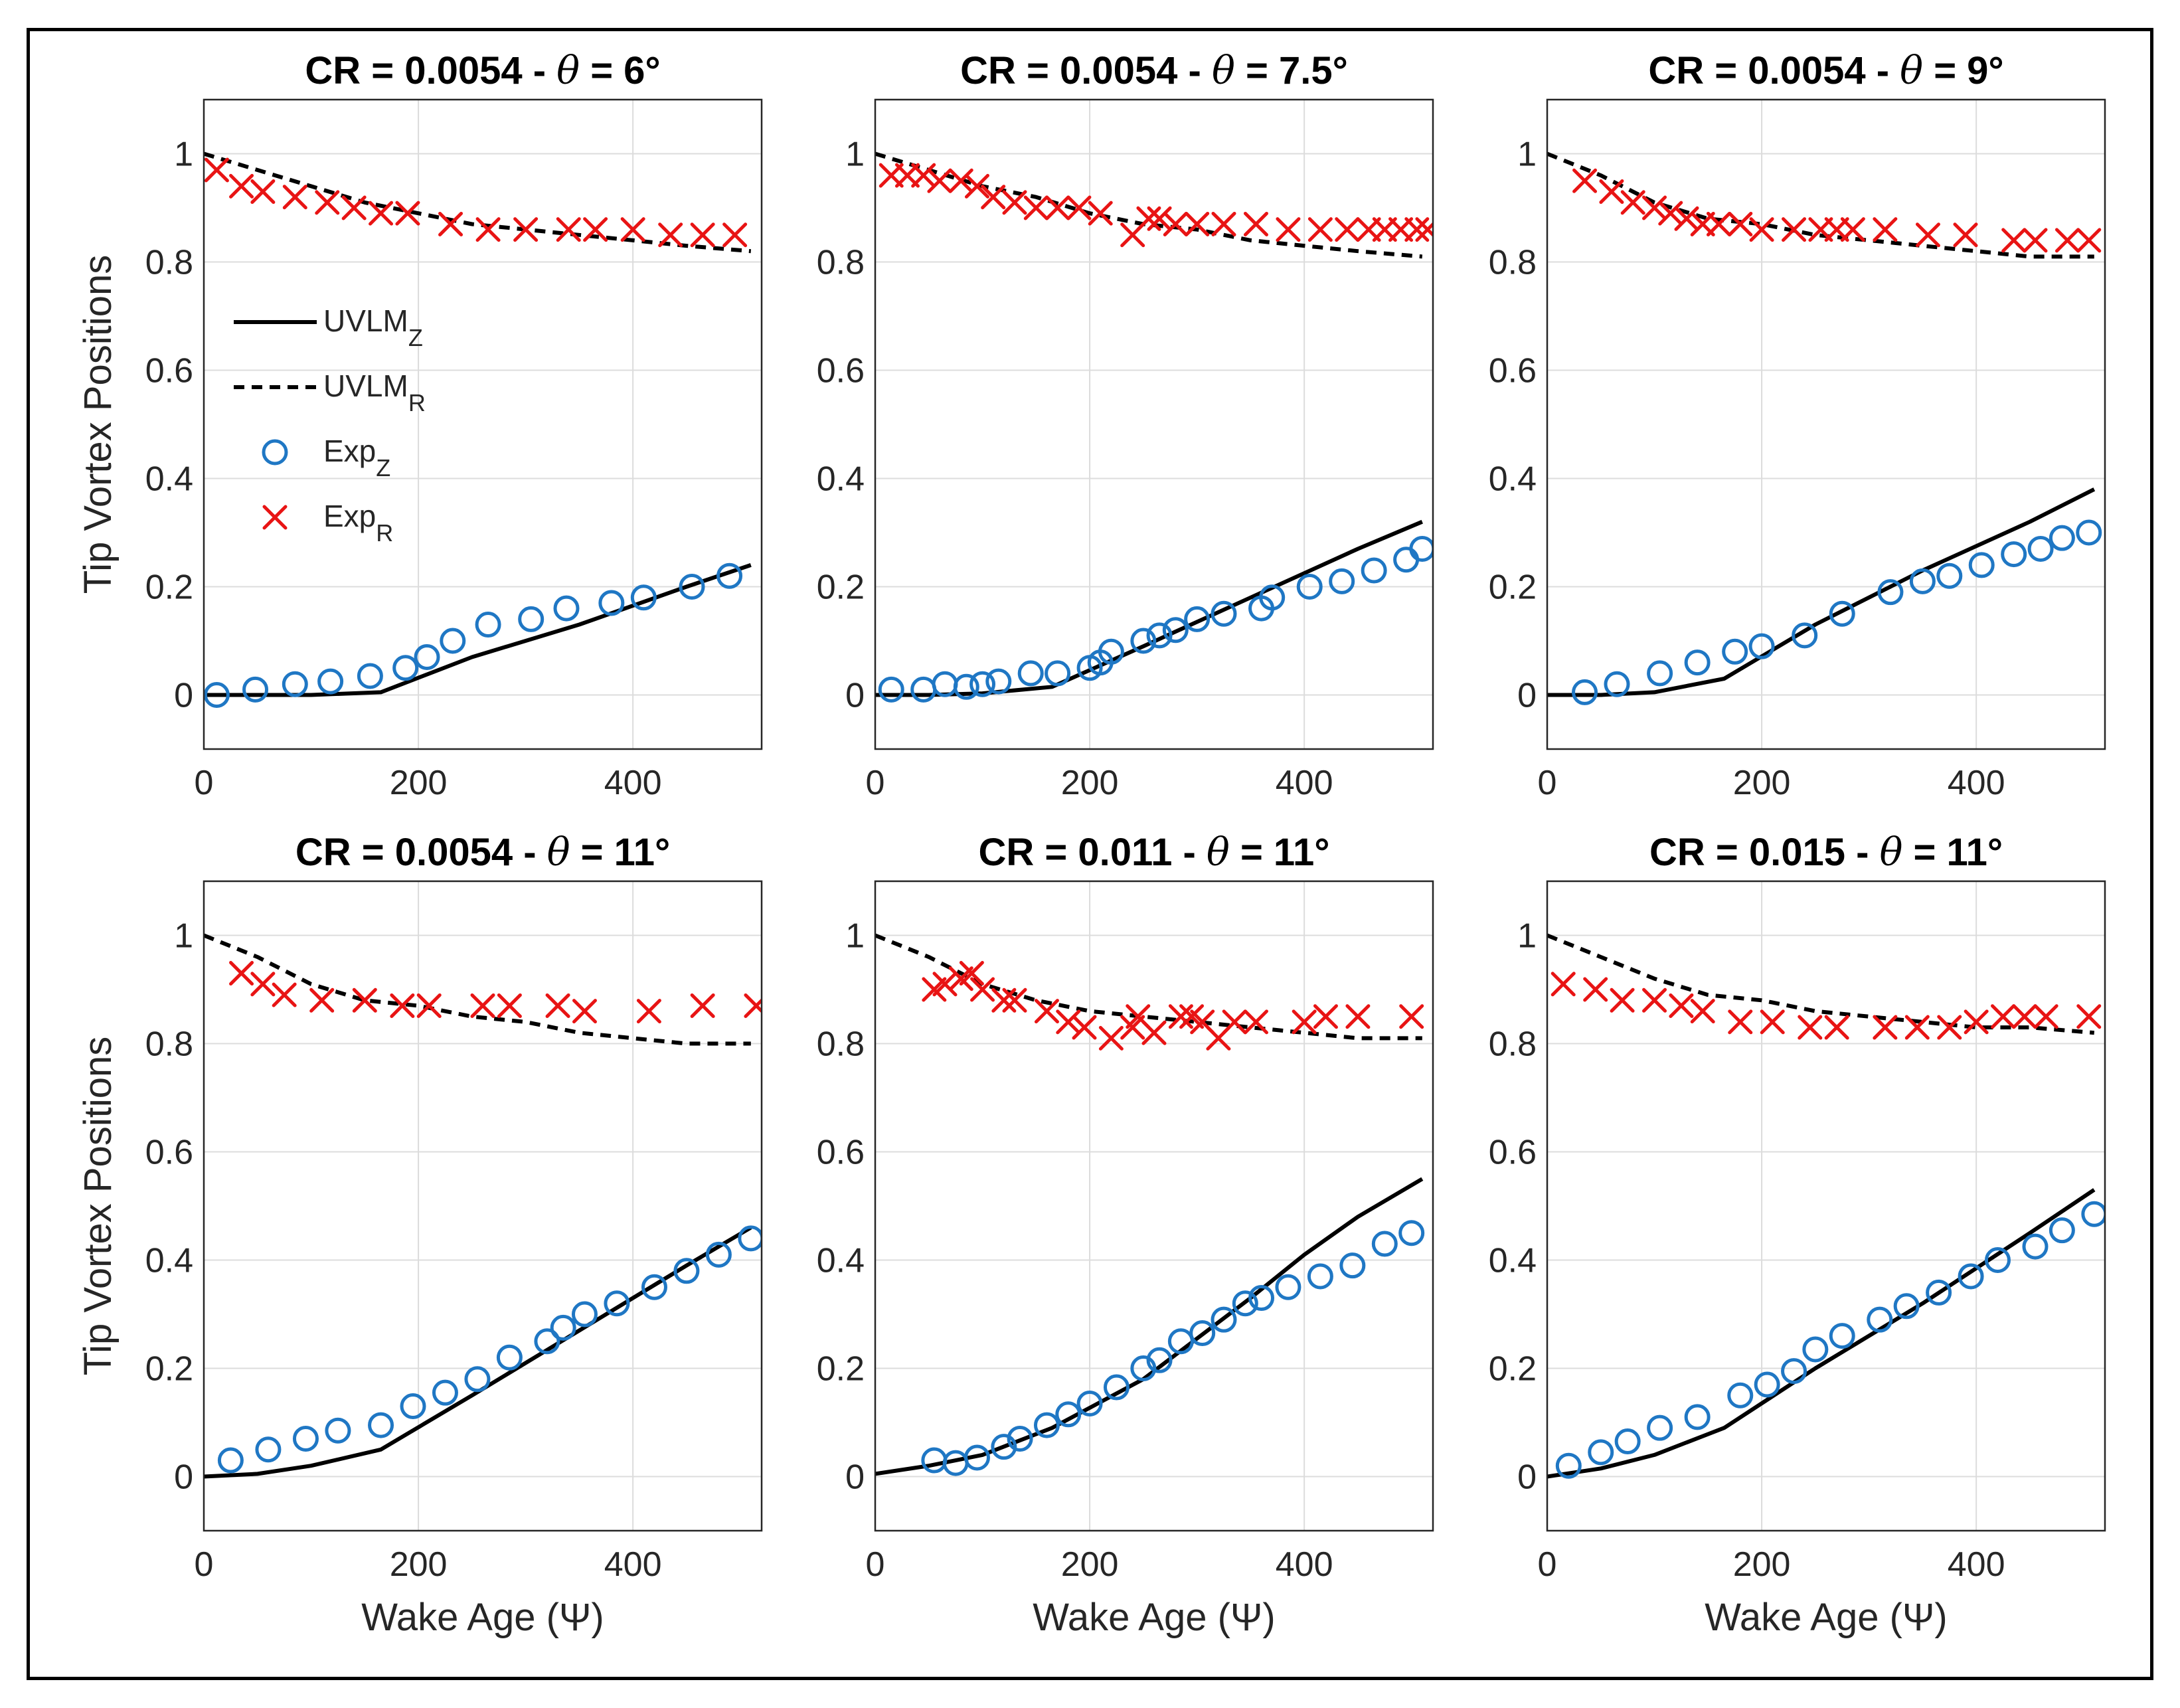 The image size is (2180, 1708). What do you see at coordinates (1154, 1617) in the screenshot?
I see `x-axis-label: Wake Age (Ψ)` at bounding box center [1154, 1617].